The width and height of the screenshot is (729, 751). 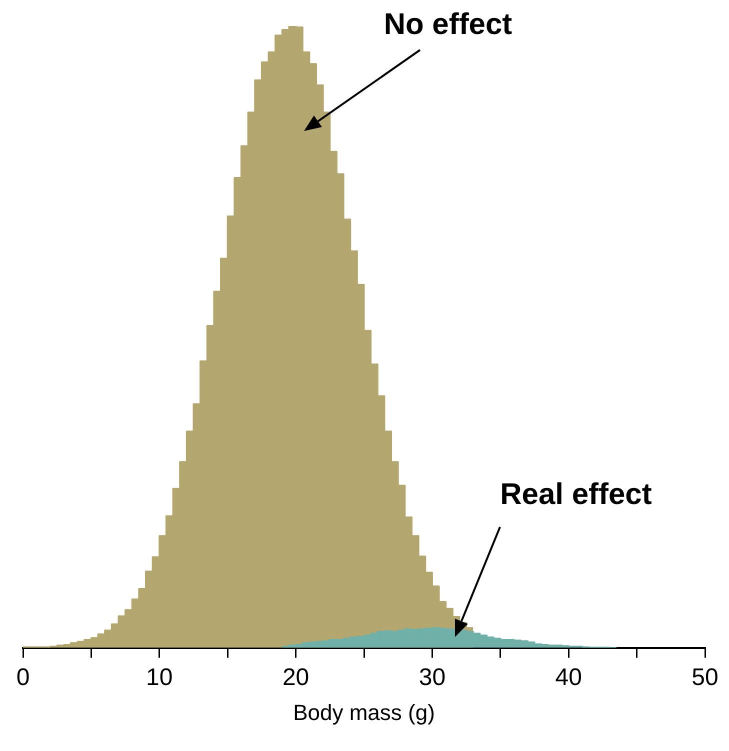 I want to click on x-tick-label: 20, so click(x=296, y=677).